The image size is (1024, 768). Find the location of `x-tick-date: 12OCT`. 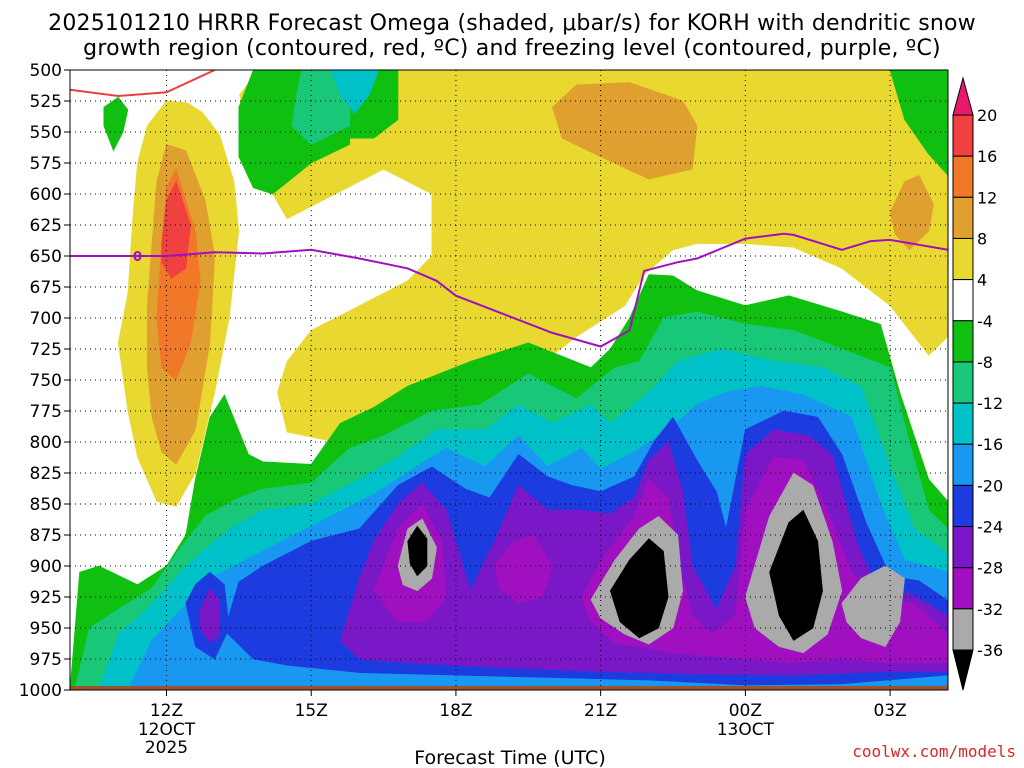

x-tick-date: 12OCT is located at coordinates (167, 730).